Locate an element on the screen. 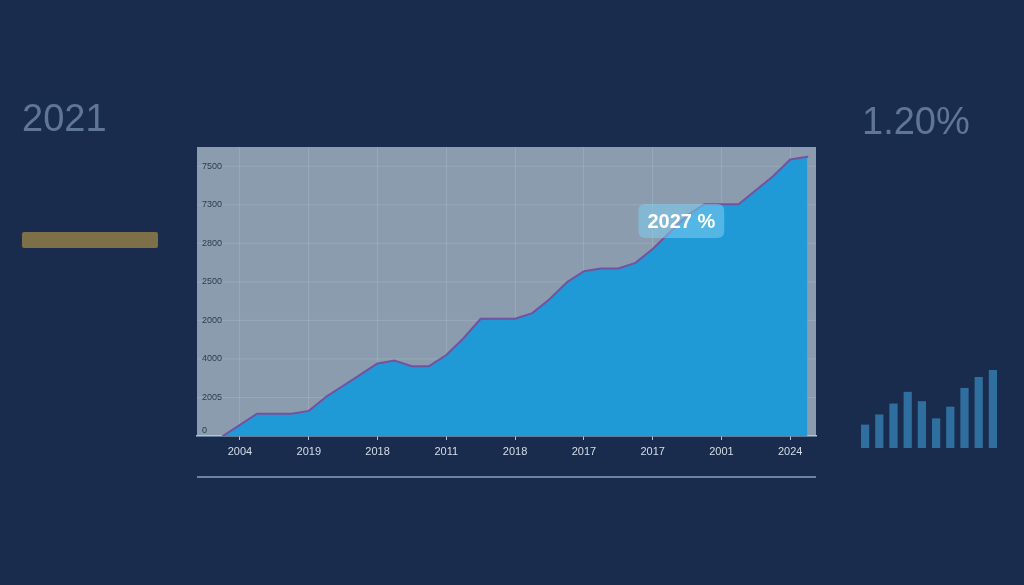 This screenshot has width=1024, height=585. annotation: 2027 % is located at coordinates (681, 220).